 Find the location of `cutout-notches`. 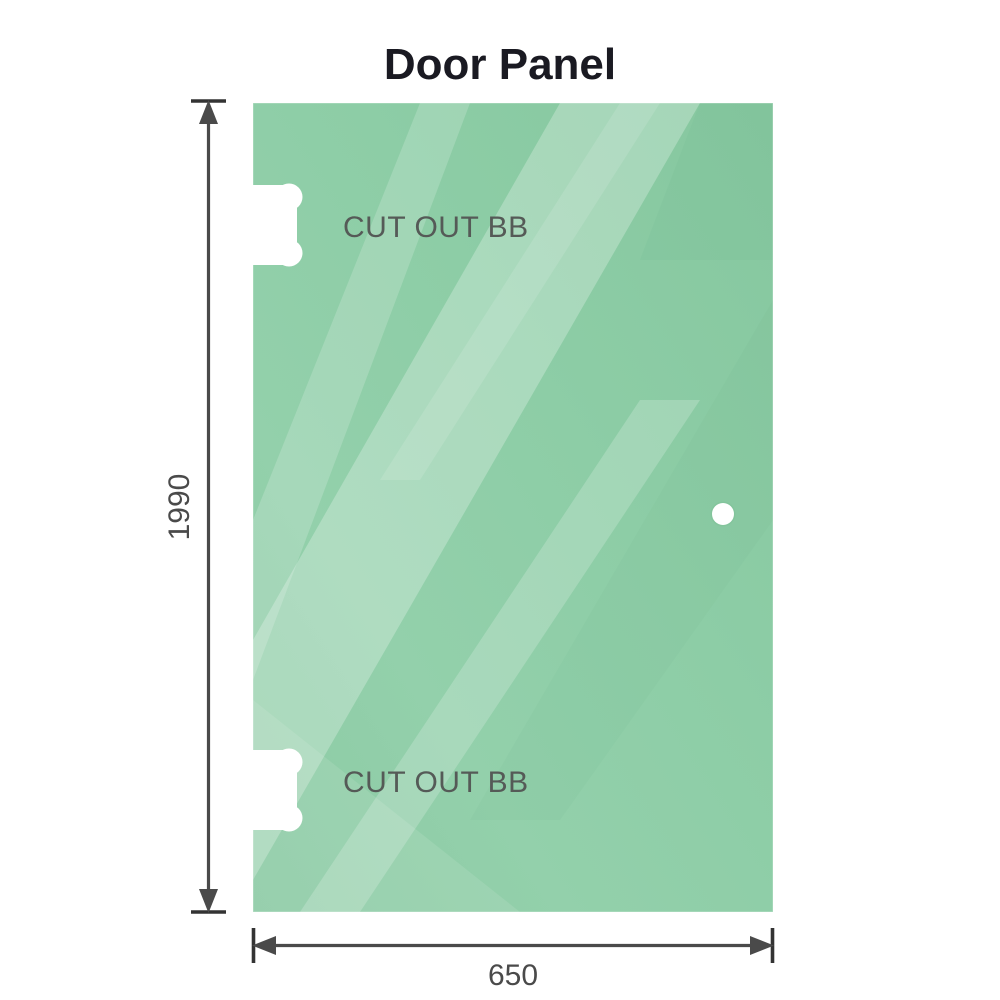

cutout-notches is located at coordinates (277, 507).